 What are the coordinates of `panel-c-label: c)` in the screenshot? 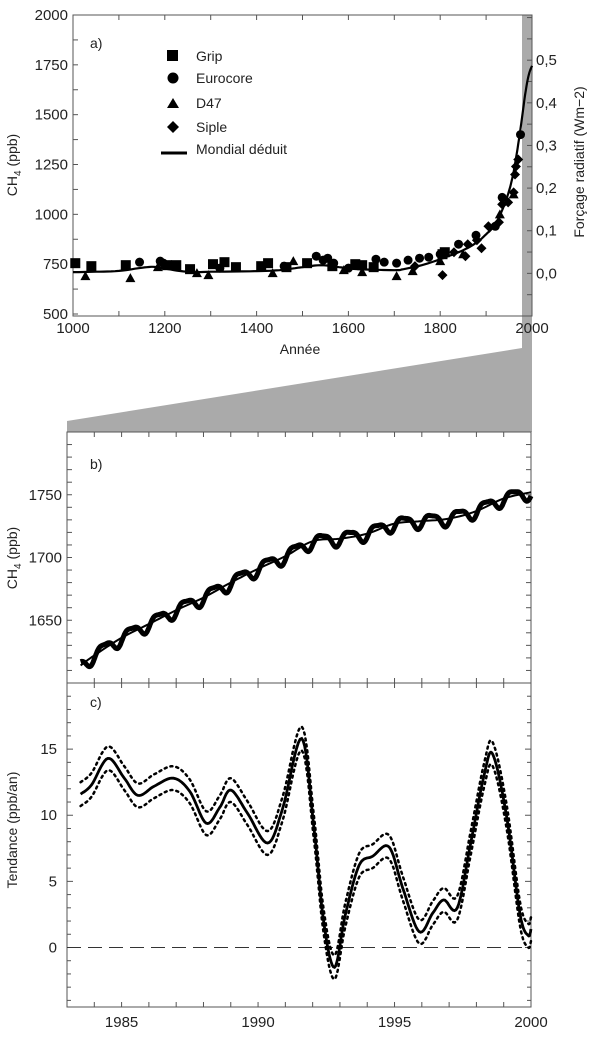 It's located at (96, 702).